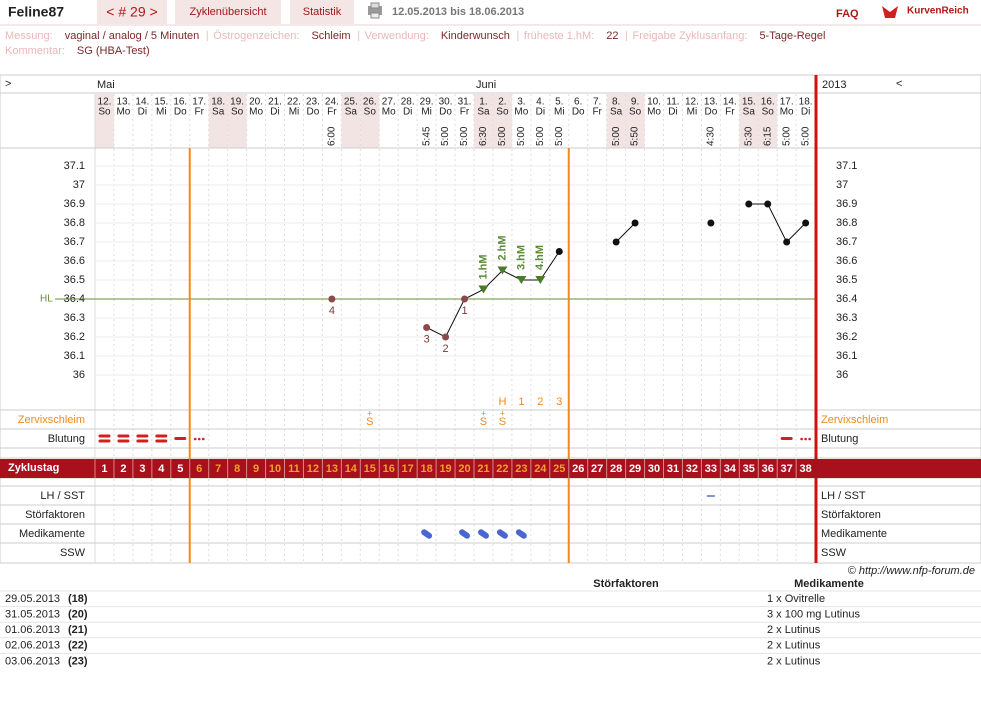 Image resolution: width=981 pixels, height=703 pixels. I want to click on peak-label: 1, so click(521, 402).